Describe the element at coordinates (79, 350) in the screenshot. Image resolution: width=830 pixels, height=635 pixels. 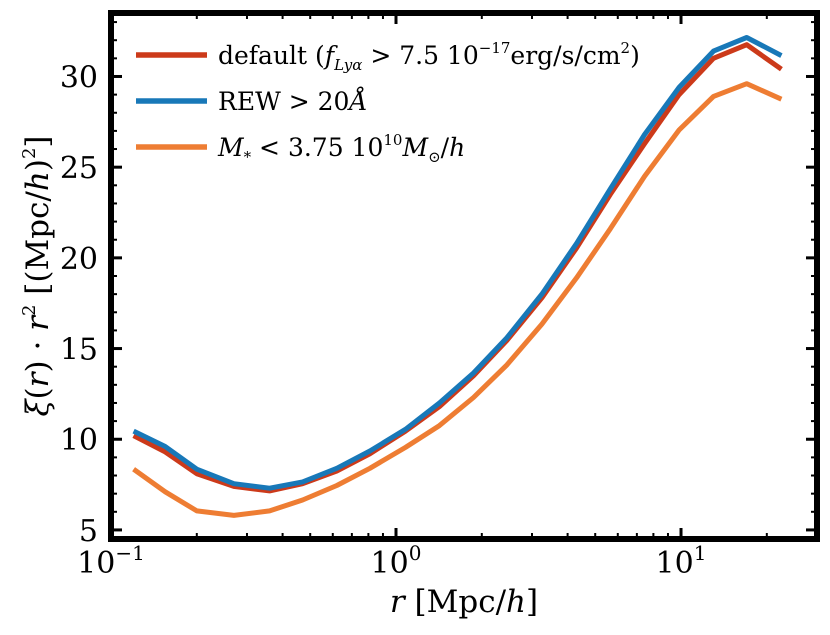
I see `y-tick-label-2: 15` at that location.